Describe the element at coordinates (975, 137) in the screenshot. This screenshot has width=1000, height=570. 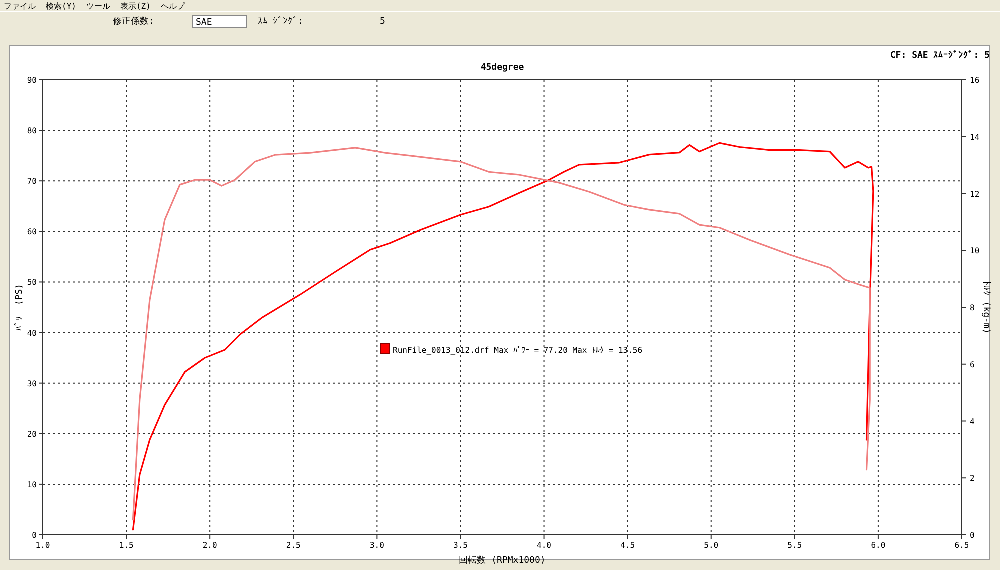
I see `y2-tick-label: 14` at that location.